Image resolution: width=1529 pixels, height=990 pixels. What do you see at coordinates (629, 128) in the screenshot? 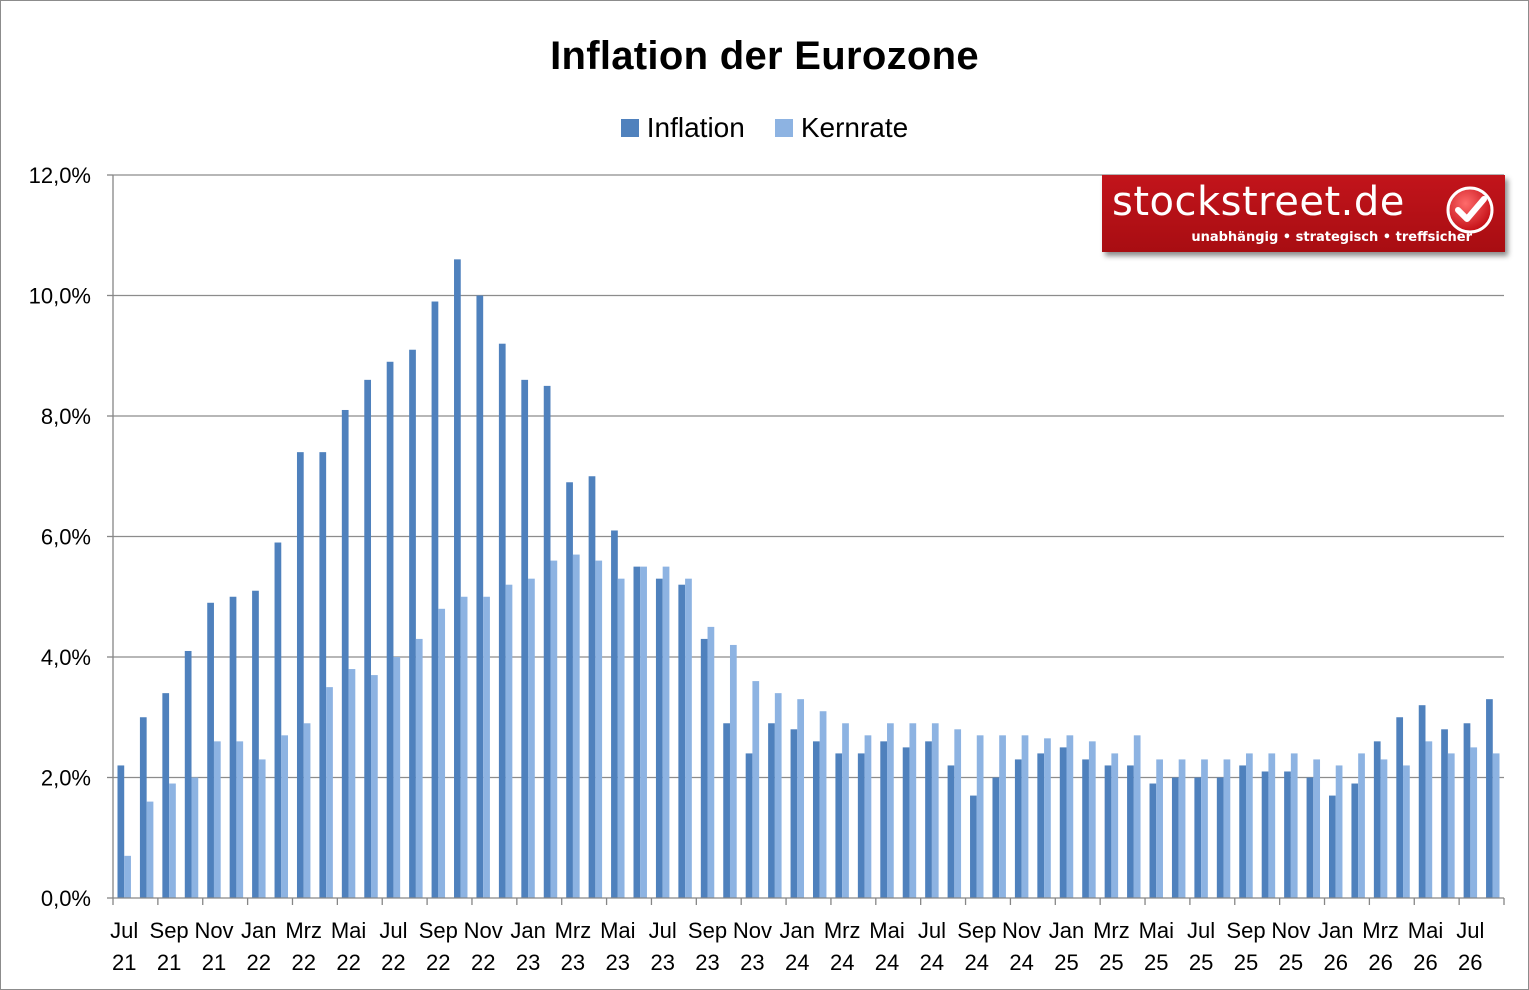
I see `legend-swatch-inflation` at bounding box center [629, 128].